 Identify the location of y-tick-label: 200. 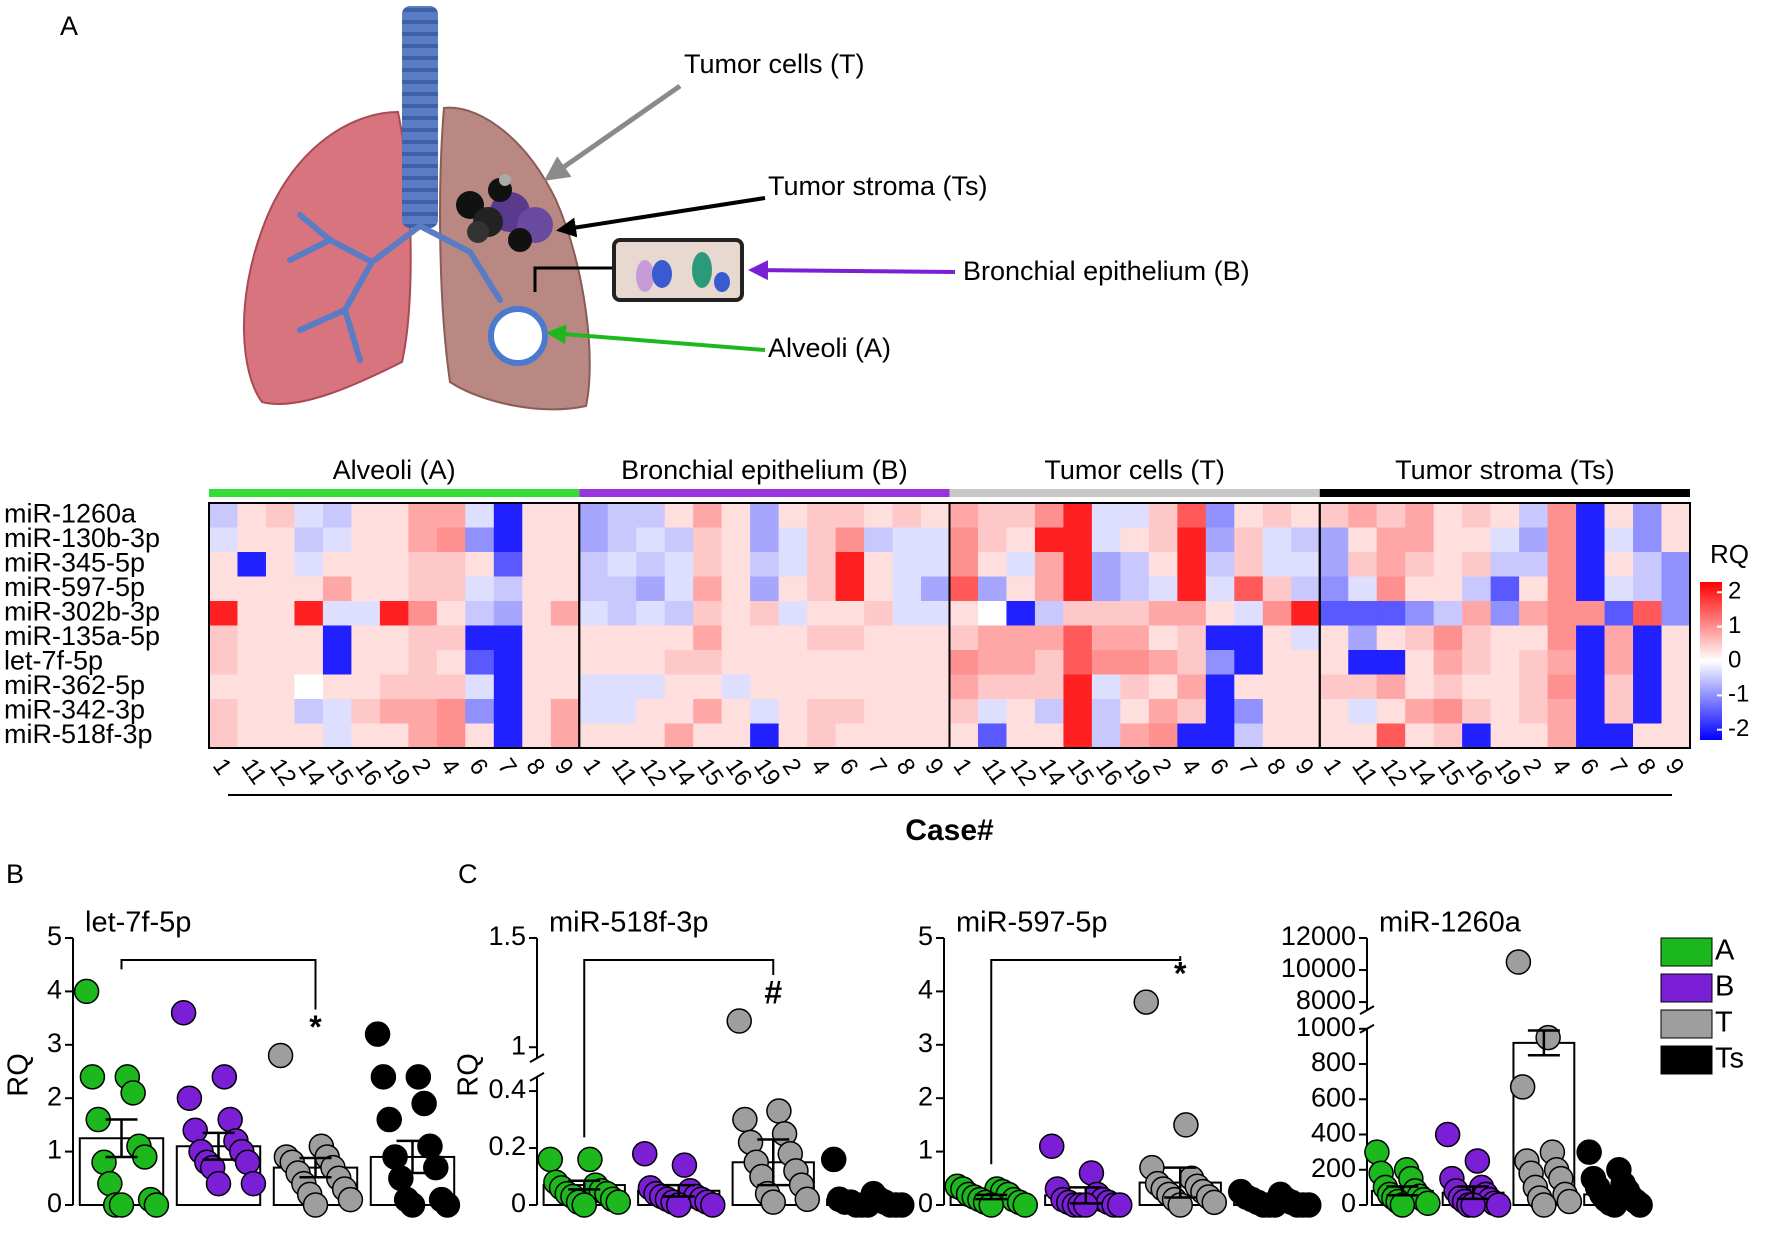
(1333, 1168).